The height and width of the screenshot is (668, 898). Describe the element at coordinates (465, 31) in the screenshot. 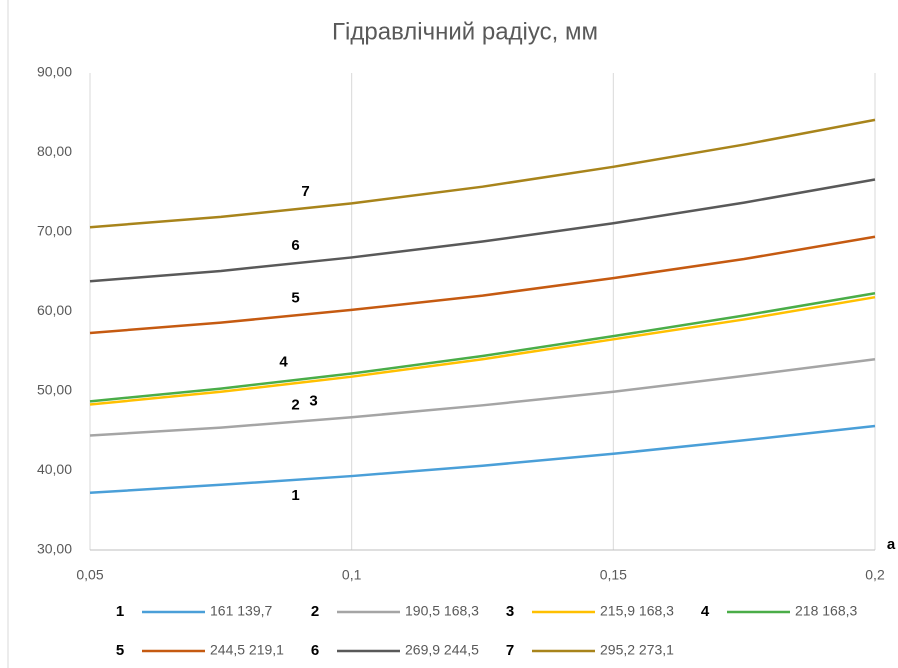

I see `chart-title: Гідравлічний радіус, мм` at that location.